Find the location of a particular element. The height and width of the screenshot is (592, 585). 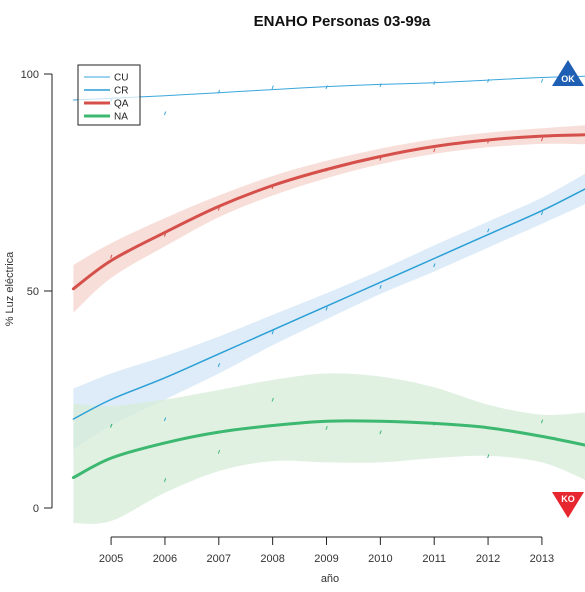

line-na is located at coordinates (328, 449).